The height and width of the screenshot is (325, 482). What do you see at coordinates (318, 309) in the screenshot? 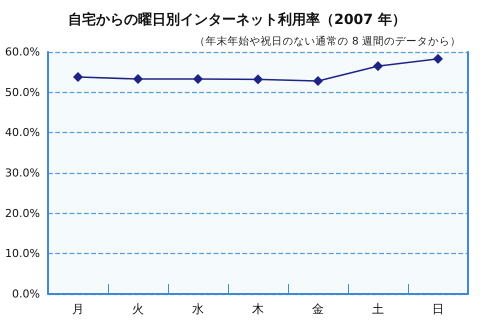
I see `x-tick-label: 金` at bounding box center [318, 309].